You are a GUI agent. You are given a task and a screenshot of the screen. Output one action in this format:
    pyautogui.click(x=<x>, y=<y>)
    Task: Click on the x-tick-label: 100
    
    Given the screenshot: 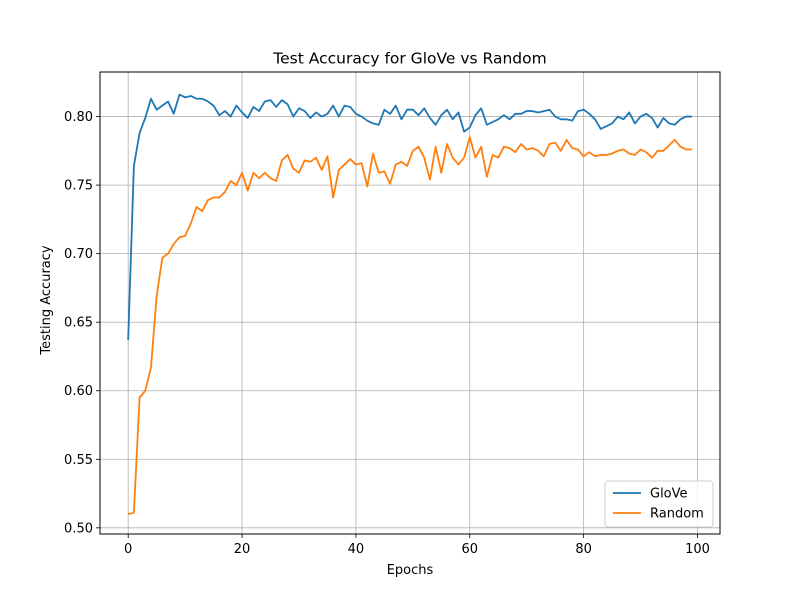 What is the action you would take?
    pyautogui.click(x=697, y=549)
    